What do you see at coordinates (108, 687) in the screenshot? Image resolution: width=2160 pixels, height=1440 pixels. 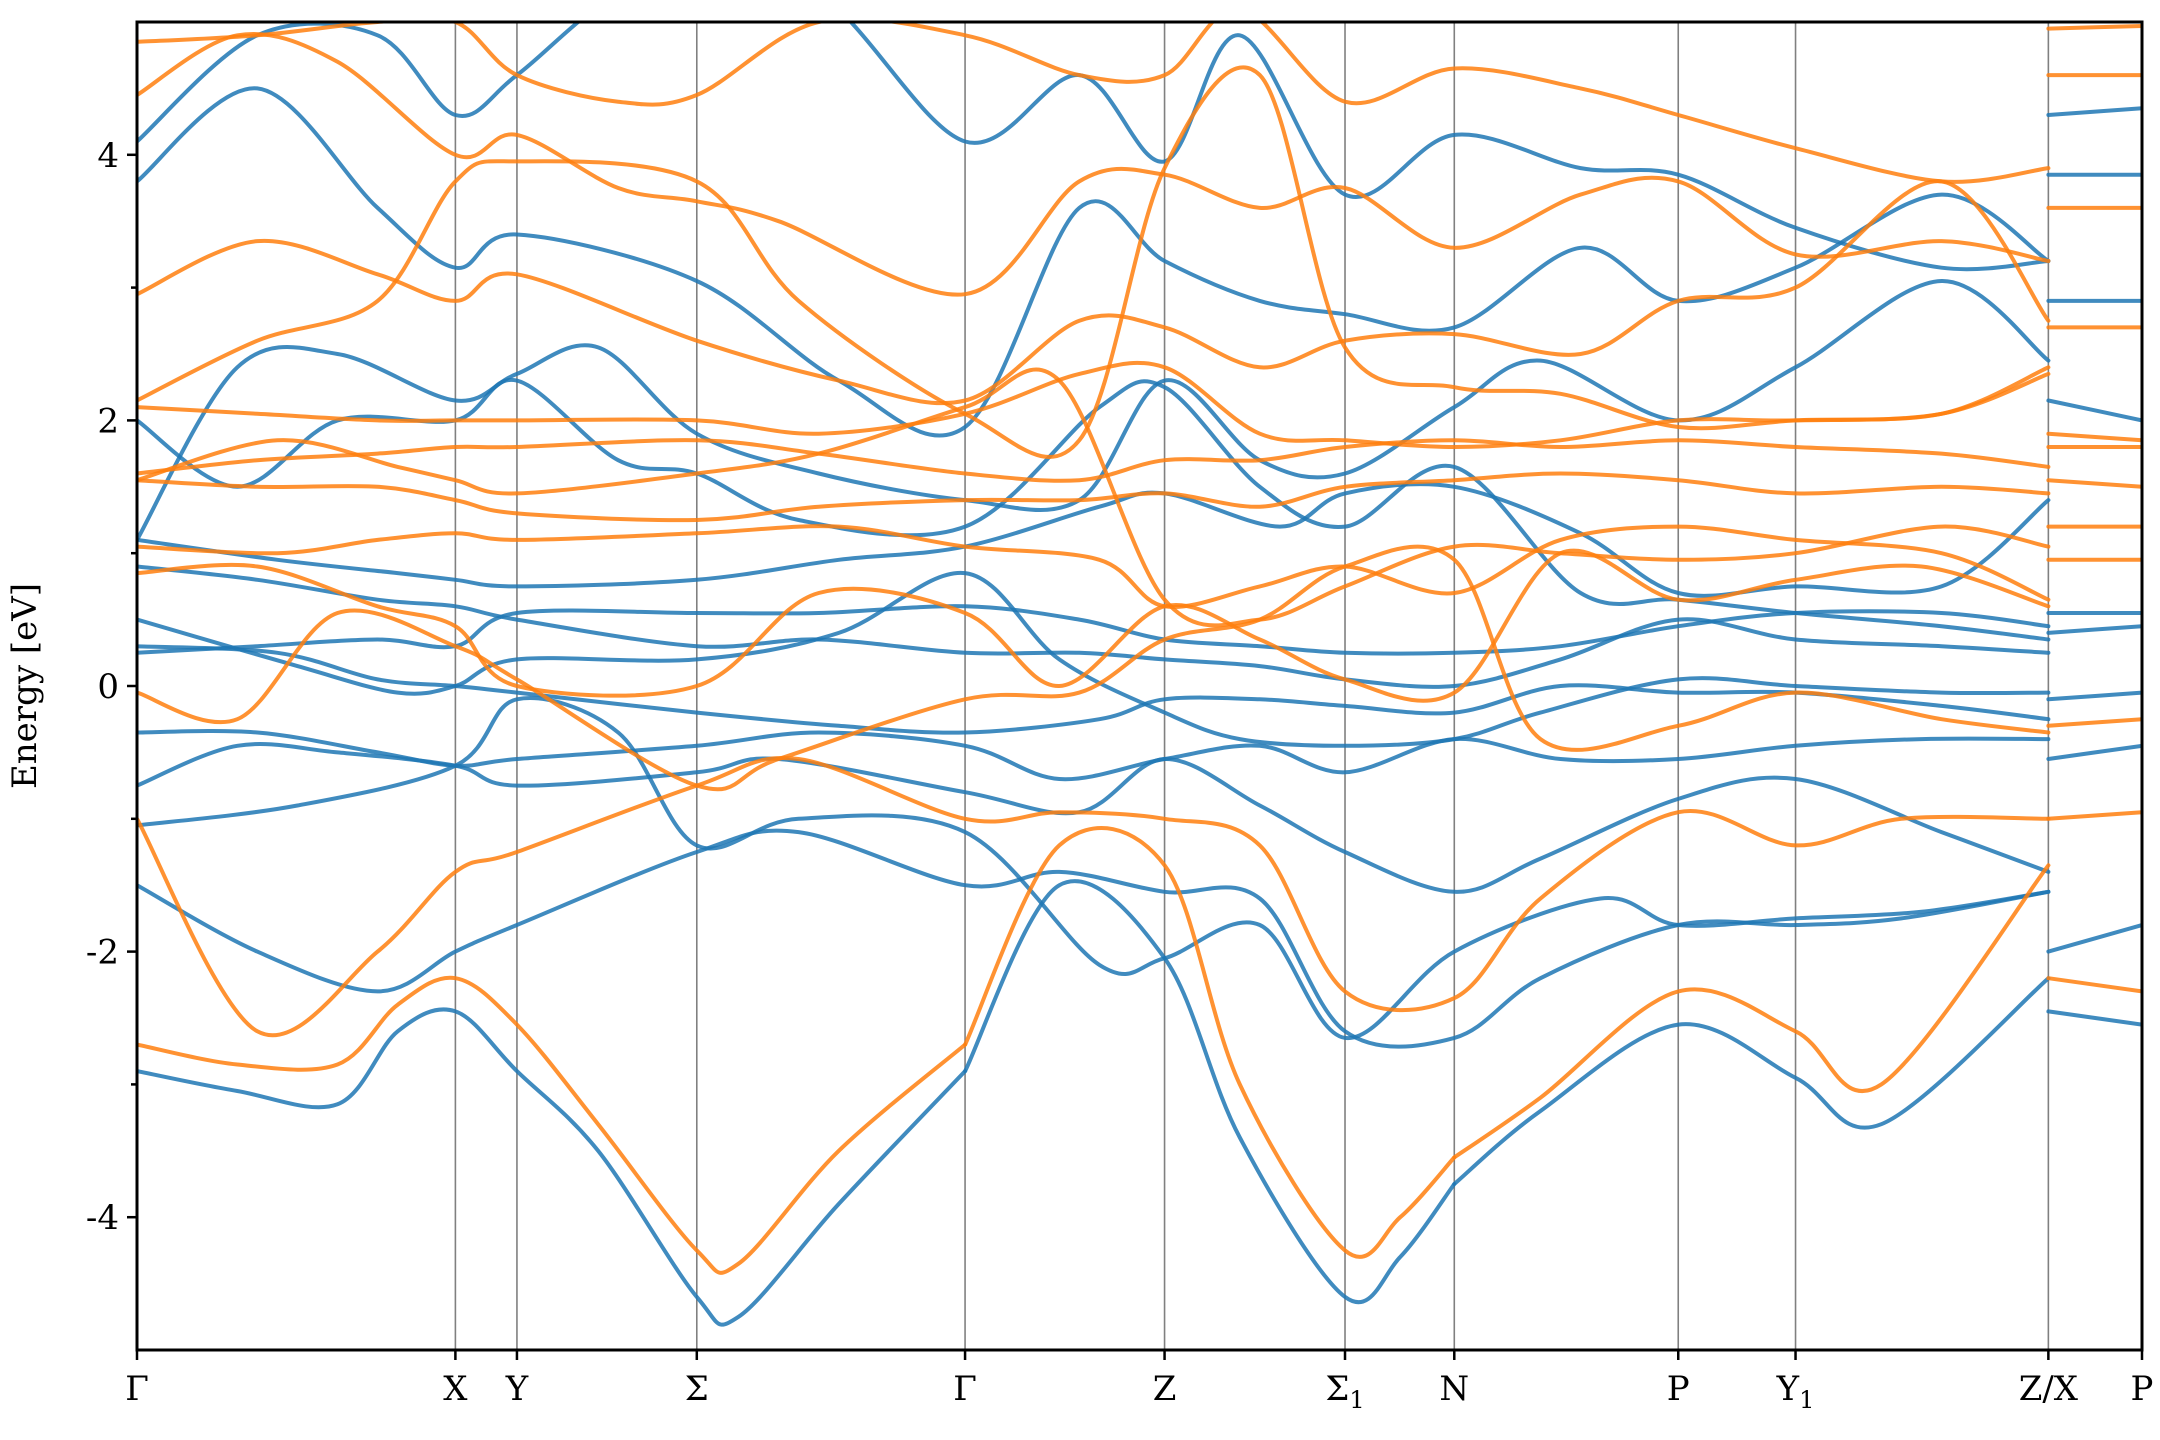 I see `y-tick-label: 0` at bounding box center [108, 687].